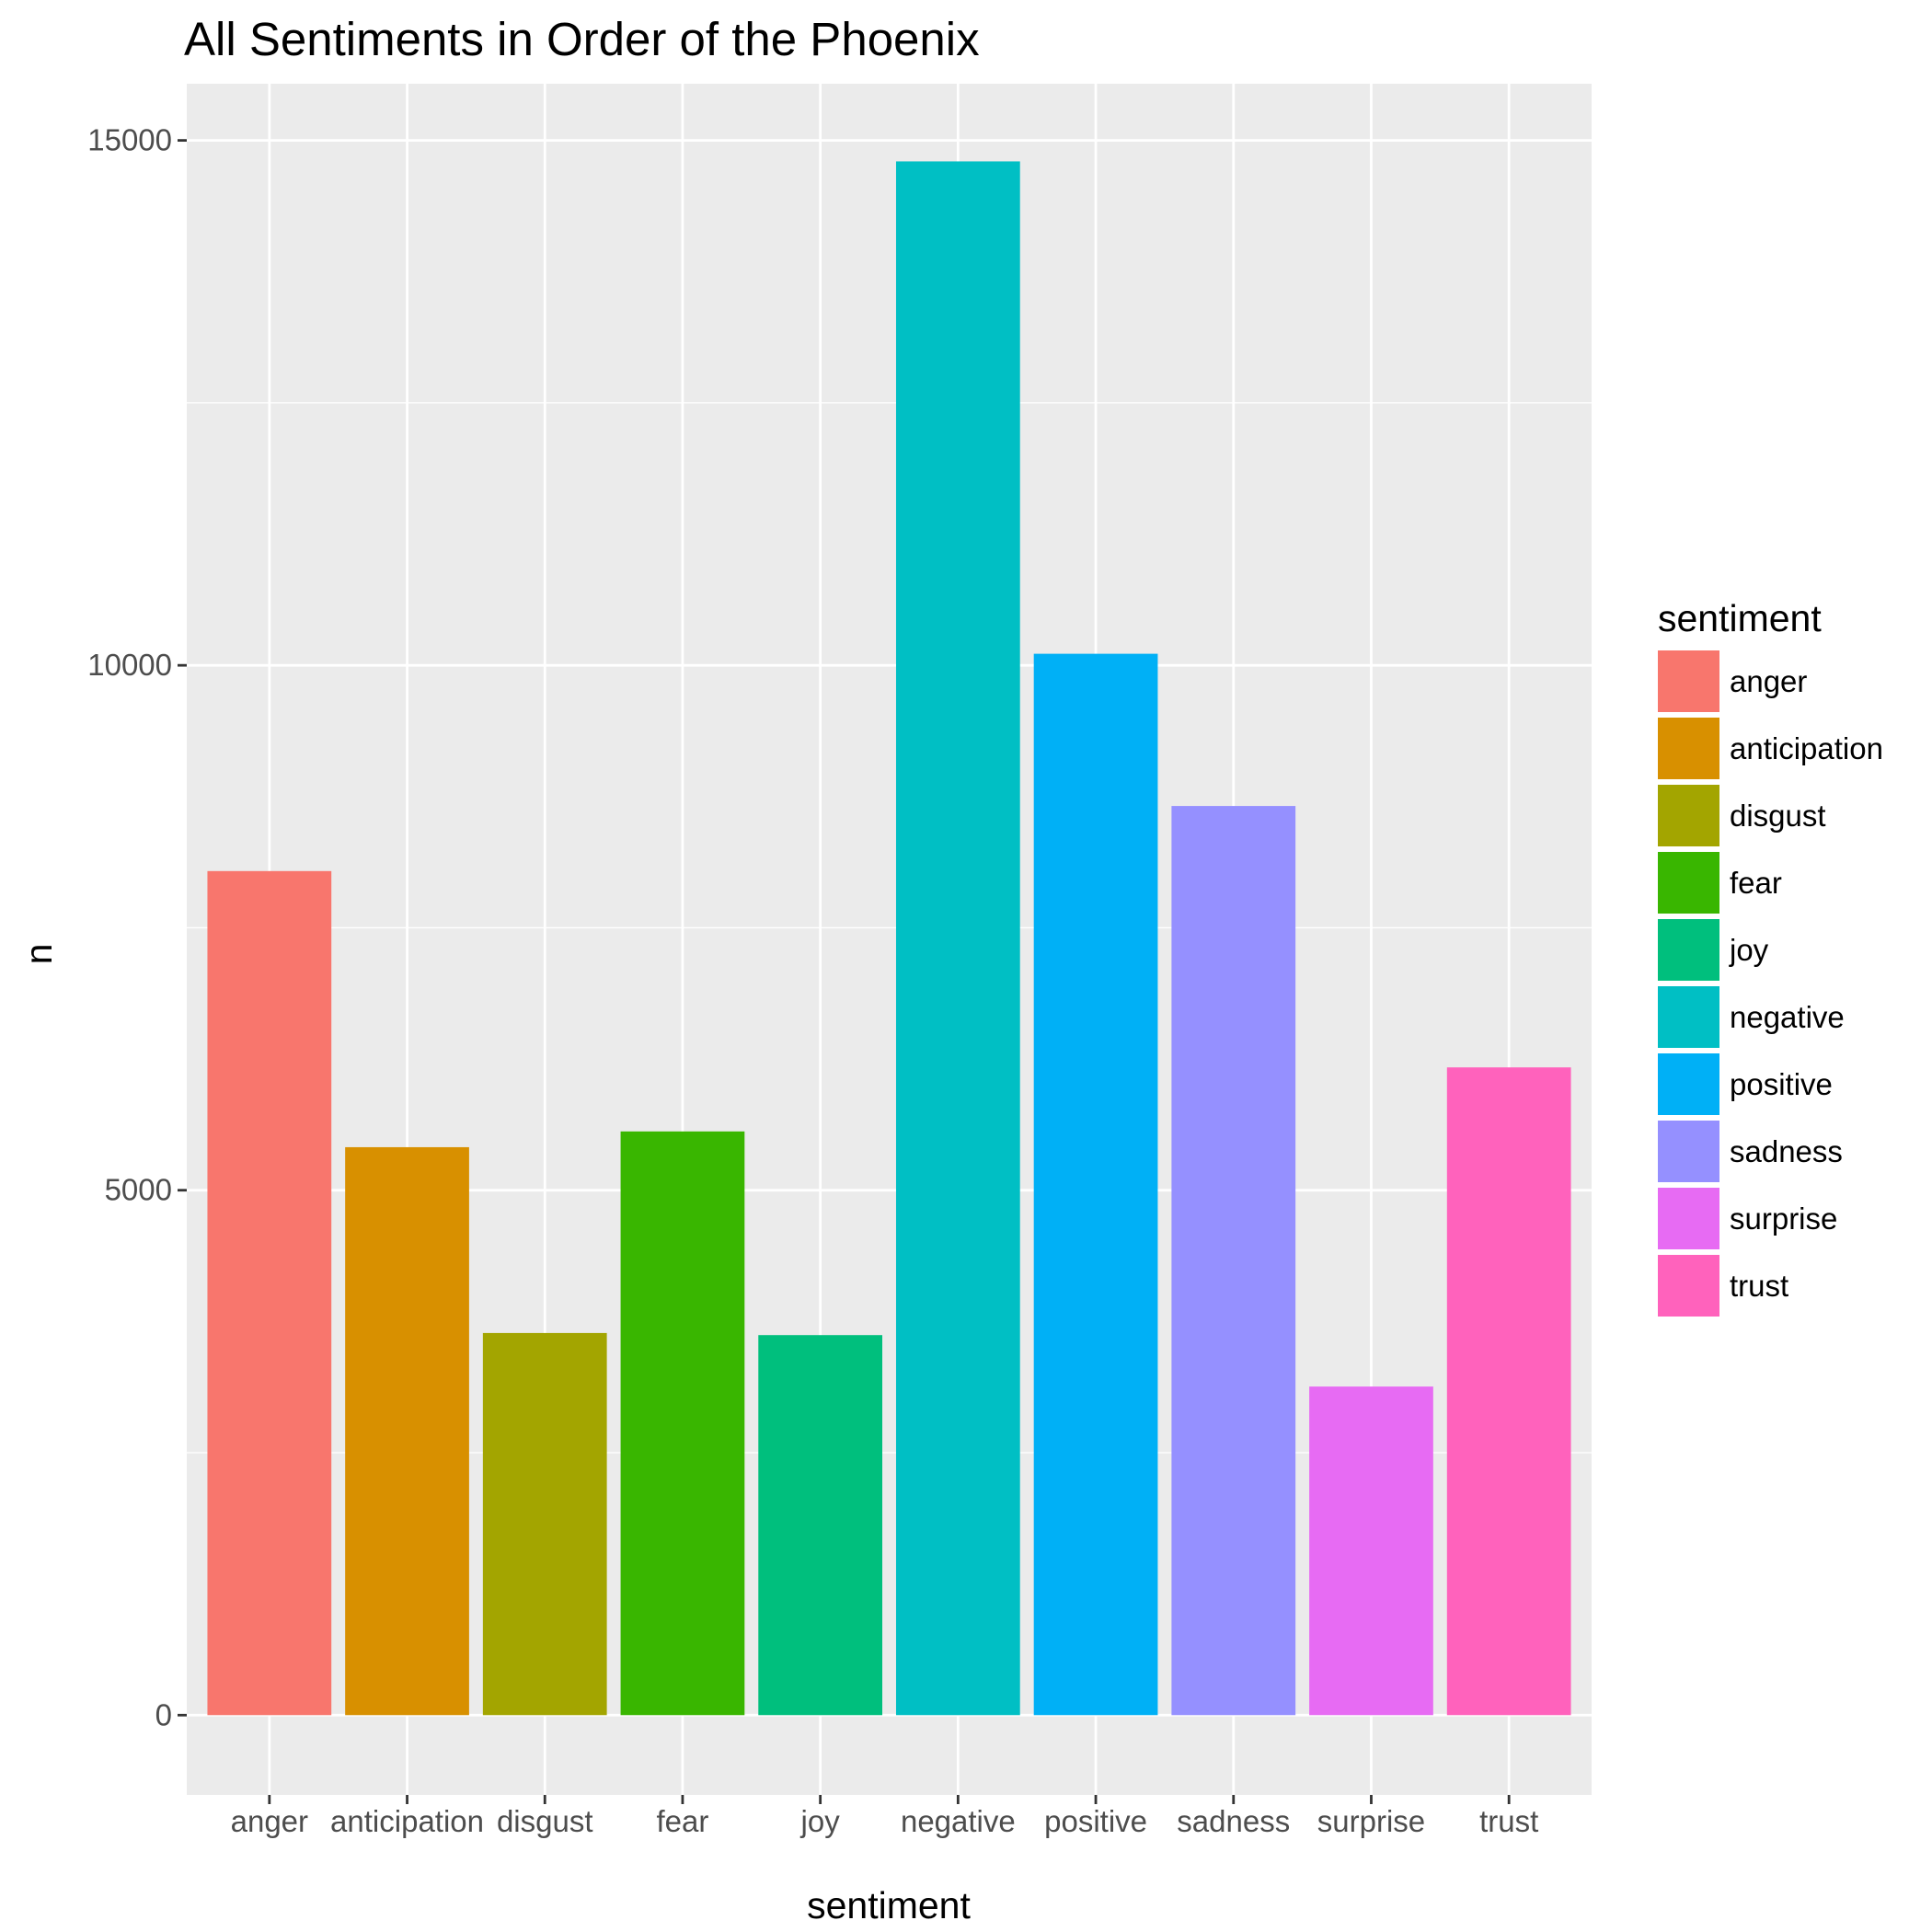  What do you see at coordinates (1759, 1286) in the screenshot?
I see `legend-label: trust` at bounding box center [1759, 1286].